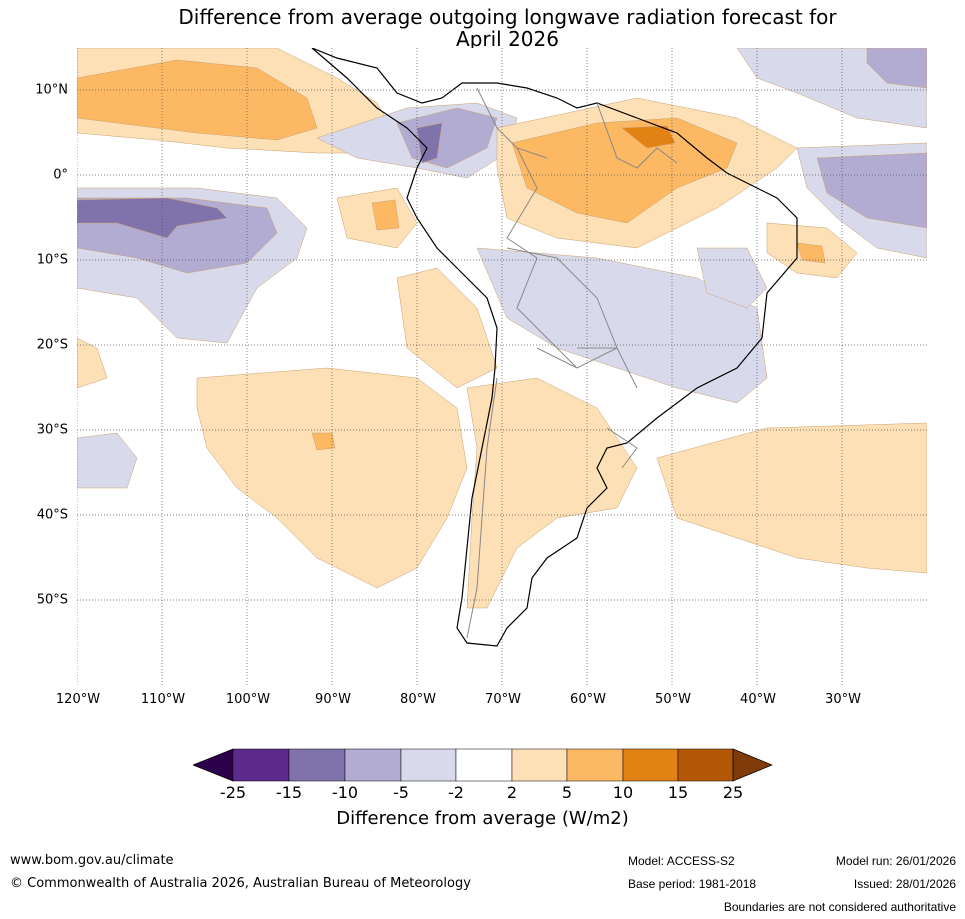 The width and height of the screenshot is (965, 919). Describe the element at coordinates (673, 699) in the screenshot. I see `lon-label-50w: 50°W` at that location.